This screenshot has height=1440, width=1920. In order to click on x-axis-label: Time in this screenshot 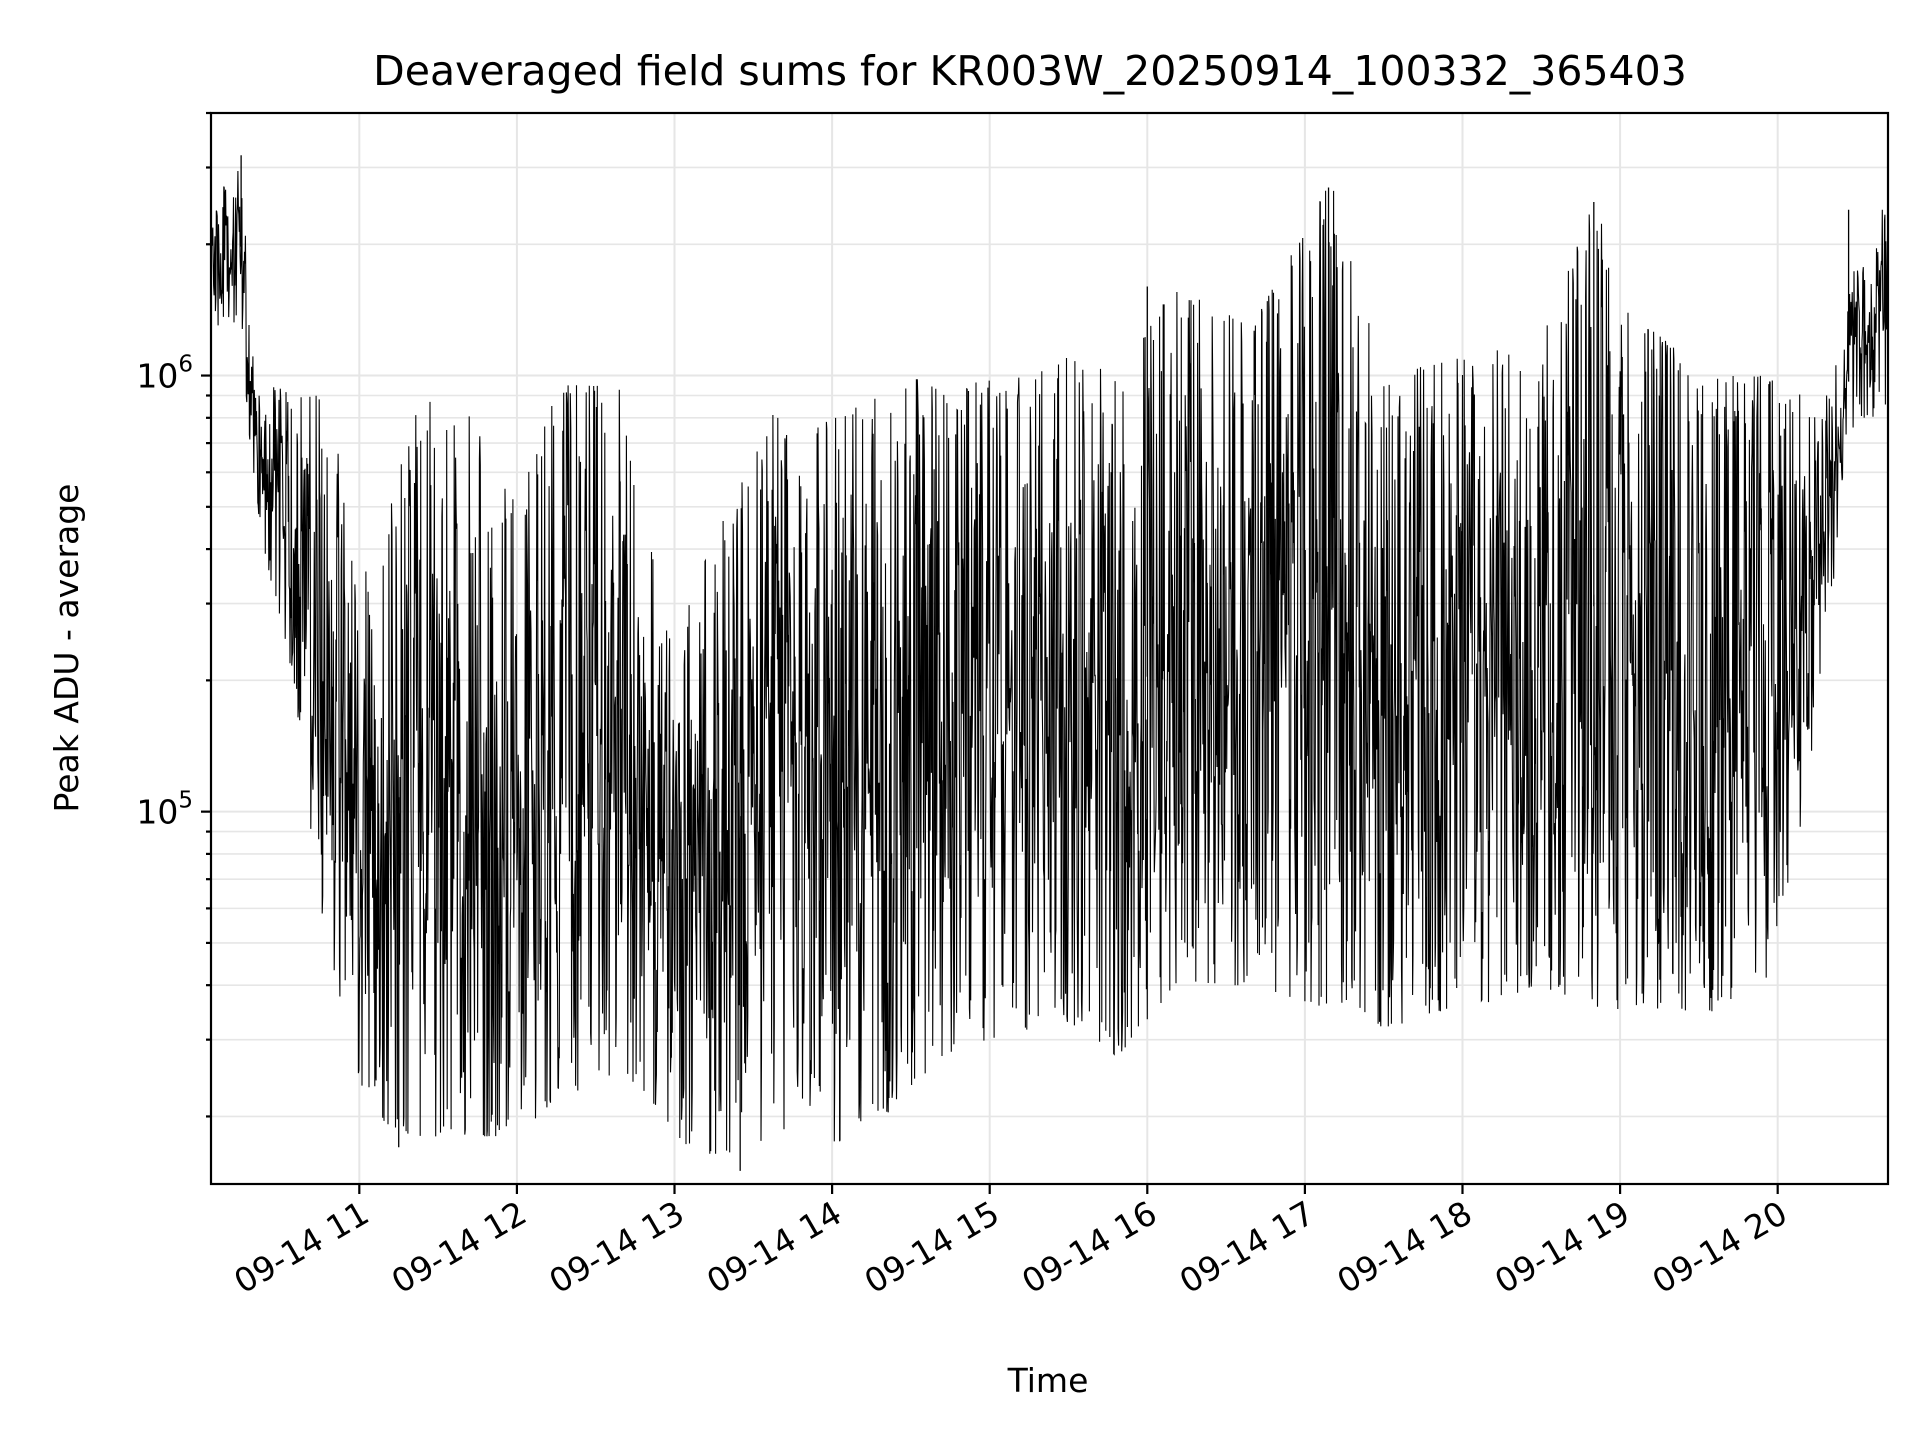, I will do `click(1048, 1380)`.